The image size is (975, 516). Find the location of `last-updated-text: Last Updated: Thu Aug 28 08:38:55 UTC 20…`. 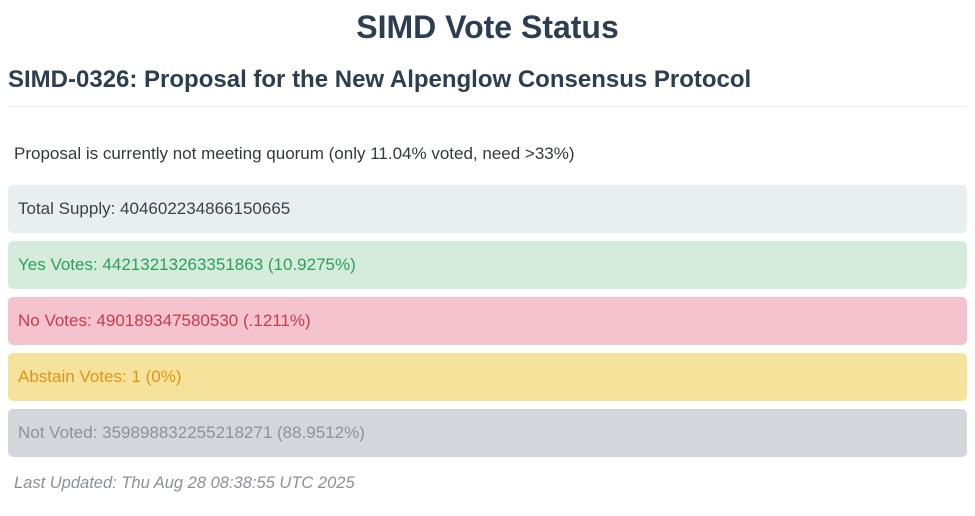

last-updated-text: Last Updated: Thu Aug 28 08:38:55 UTC 20… is located at coordinates (184, 483).